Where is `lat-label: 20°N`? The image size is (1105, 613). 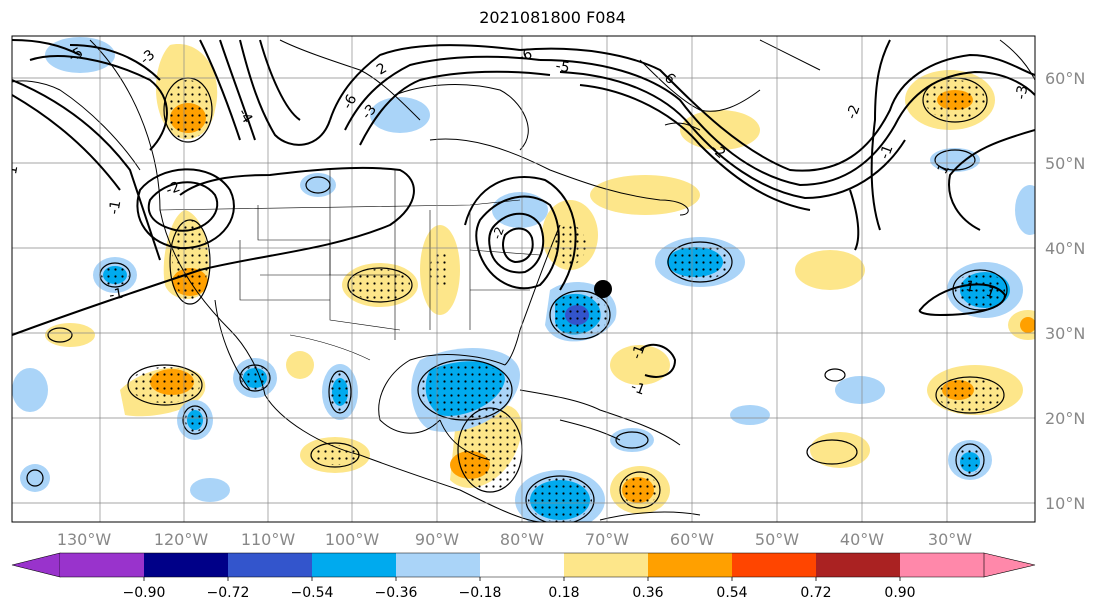 lat-label: 20°N is located at coordinates (1065, 418).